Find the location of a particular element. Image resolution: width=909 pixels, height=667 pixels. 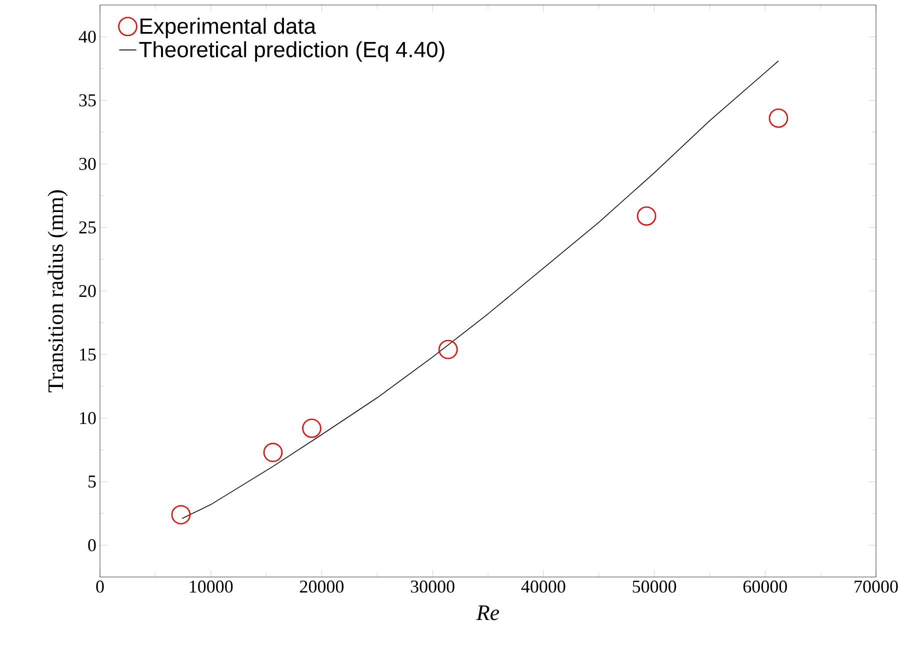

x-axis-title: Re is located at coordinates (488, 613).